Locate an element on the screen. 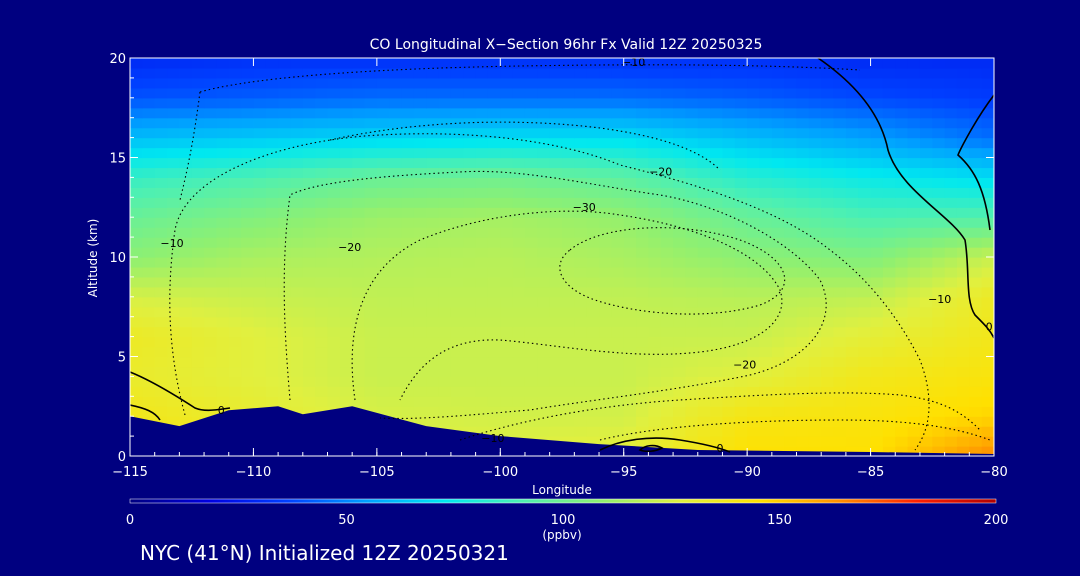 Image resolution: width=1080 pixels, height=576 pixels. contour-label: −20 is located at coordinates (660, 171).